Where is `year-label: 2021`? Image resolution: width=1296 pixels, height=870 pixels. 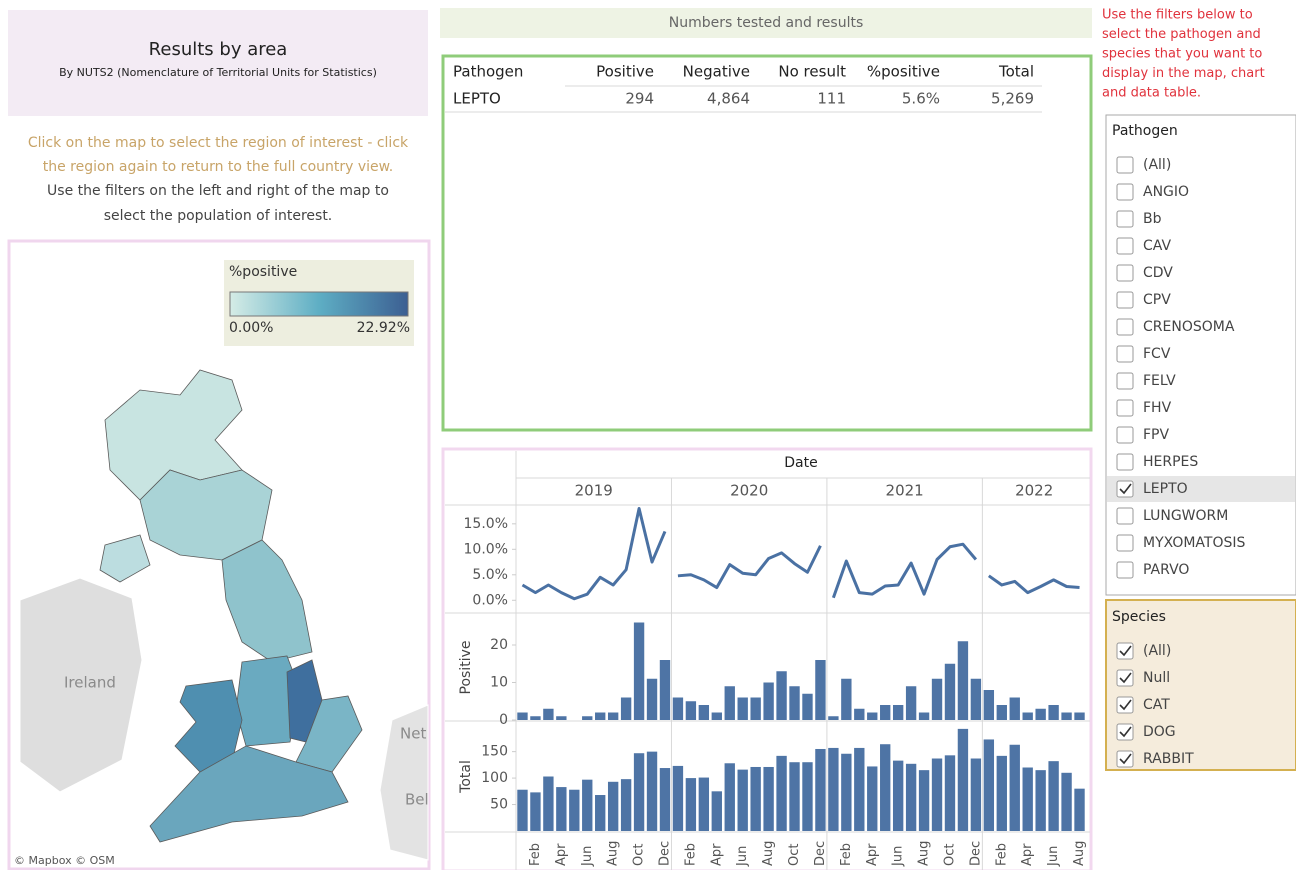 year-label: 2021 is located at coordinates (905, 491).